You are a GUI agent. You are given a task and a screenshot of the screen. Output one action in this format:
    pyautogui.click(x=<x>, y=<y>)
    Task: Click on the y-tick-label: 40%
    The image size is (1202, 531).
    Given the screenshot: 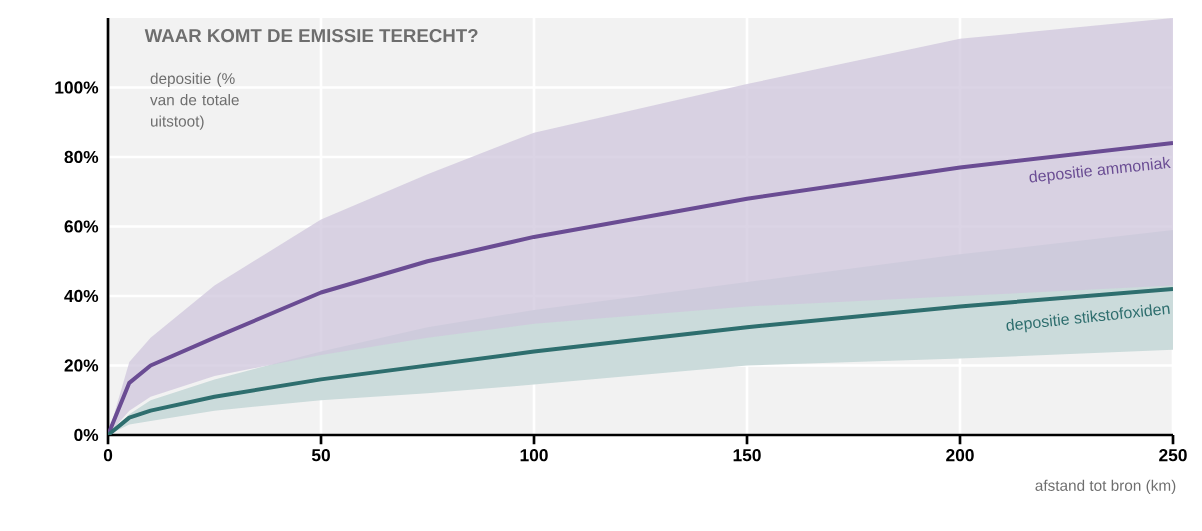 What is the action you would take?
    pyautogui.click(x=81, y=296)
    